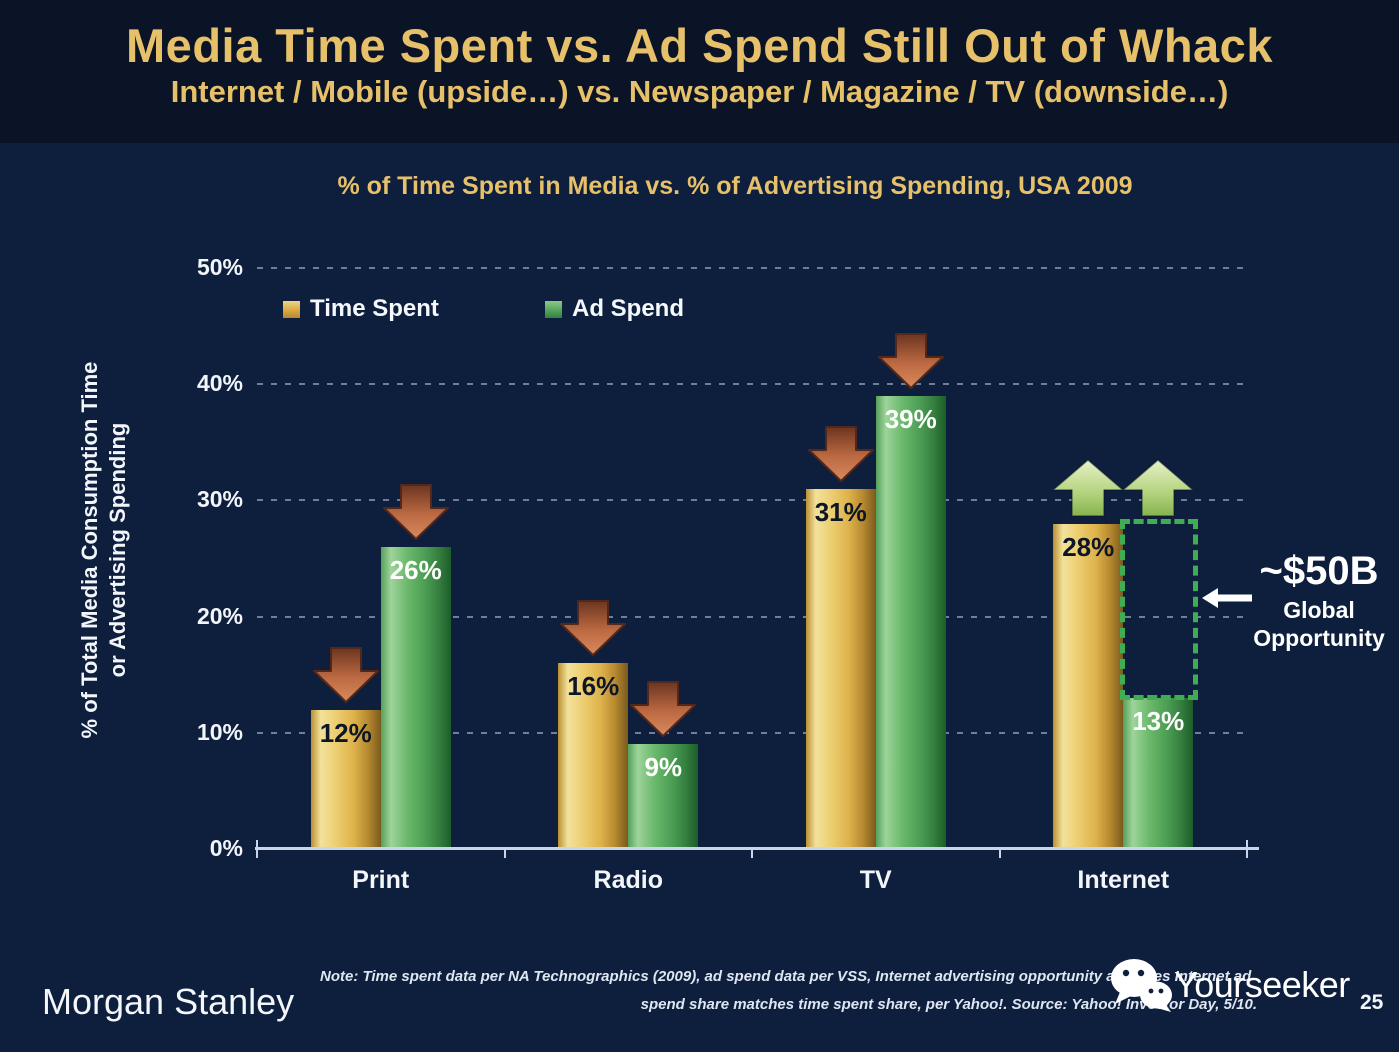  What do you see at coordinates (1262, 984) in the screenshot?
I see `watermark-text: Yourseeker` at bounding box center [1262, 984].